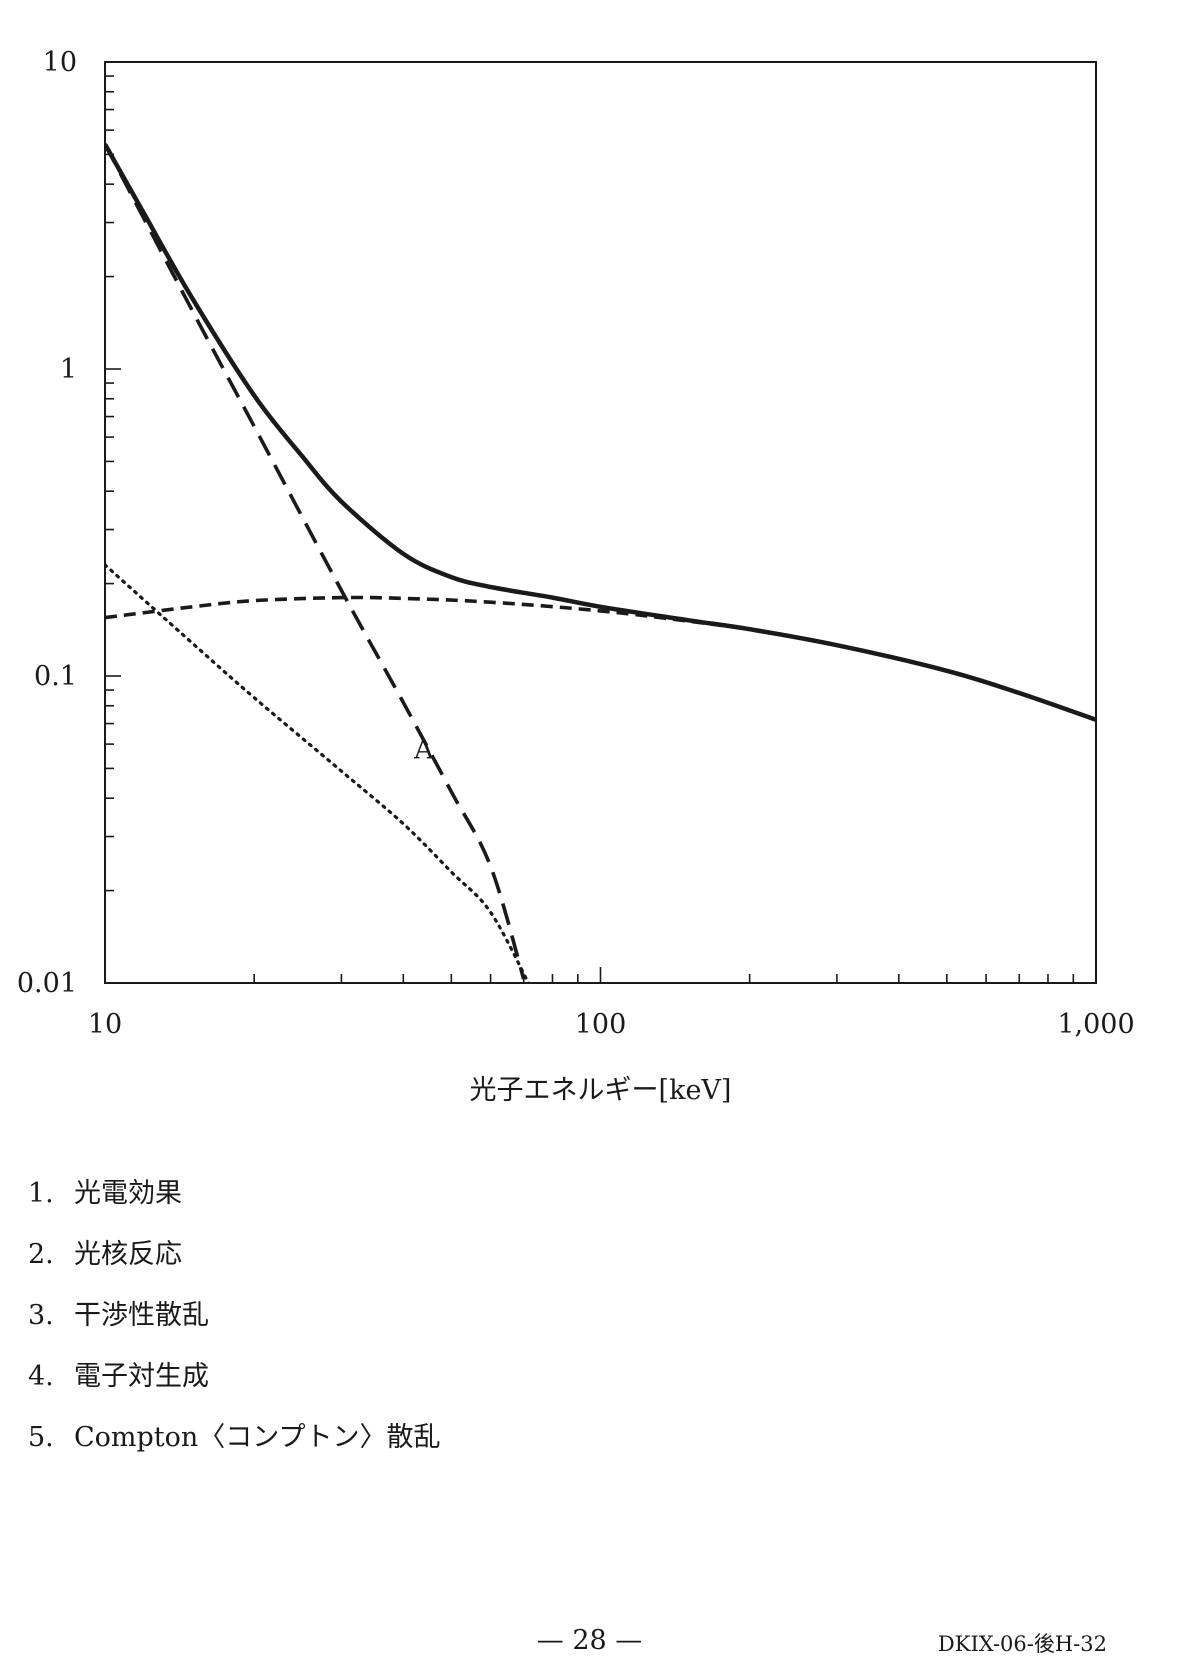 This screenshot has width=1179, height=1656. I want to click on option-text: 光電効果, so click(128, 1193).